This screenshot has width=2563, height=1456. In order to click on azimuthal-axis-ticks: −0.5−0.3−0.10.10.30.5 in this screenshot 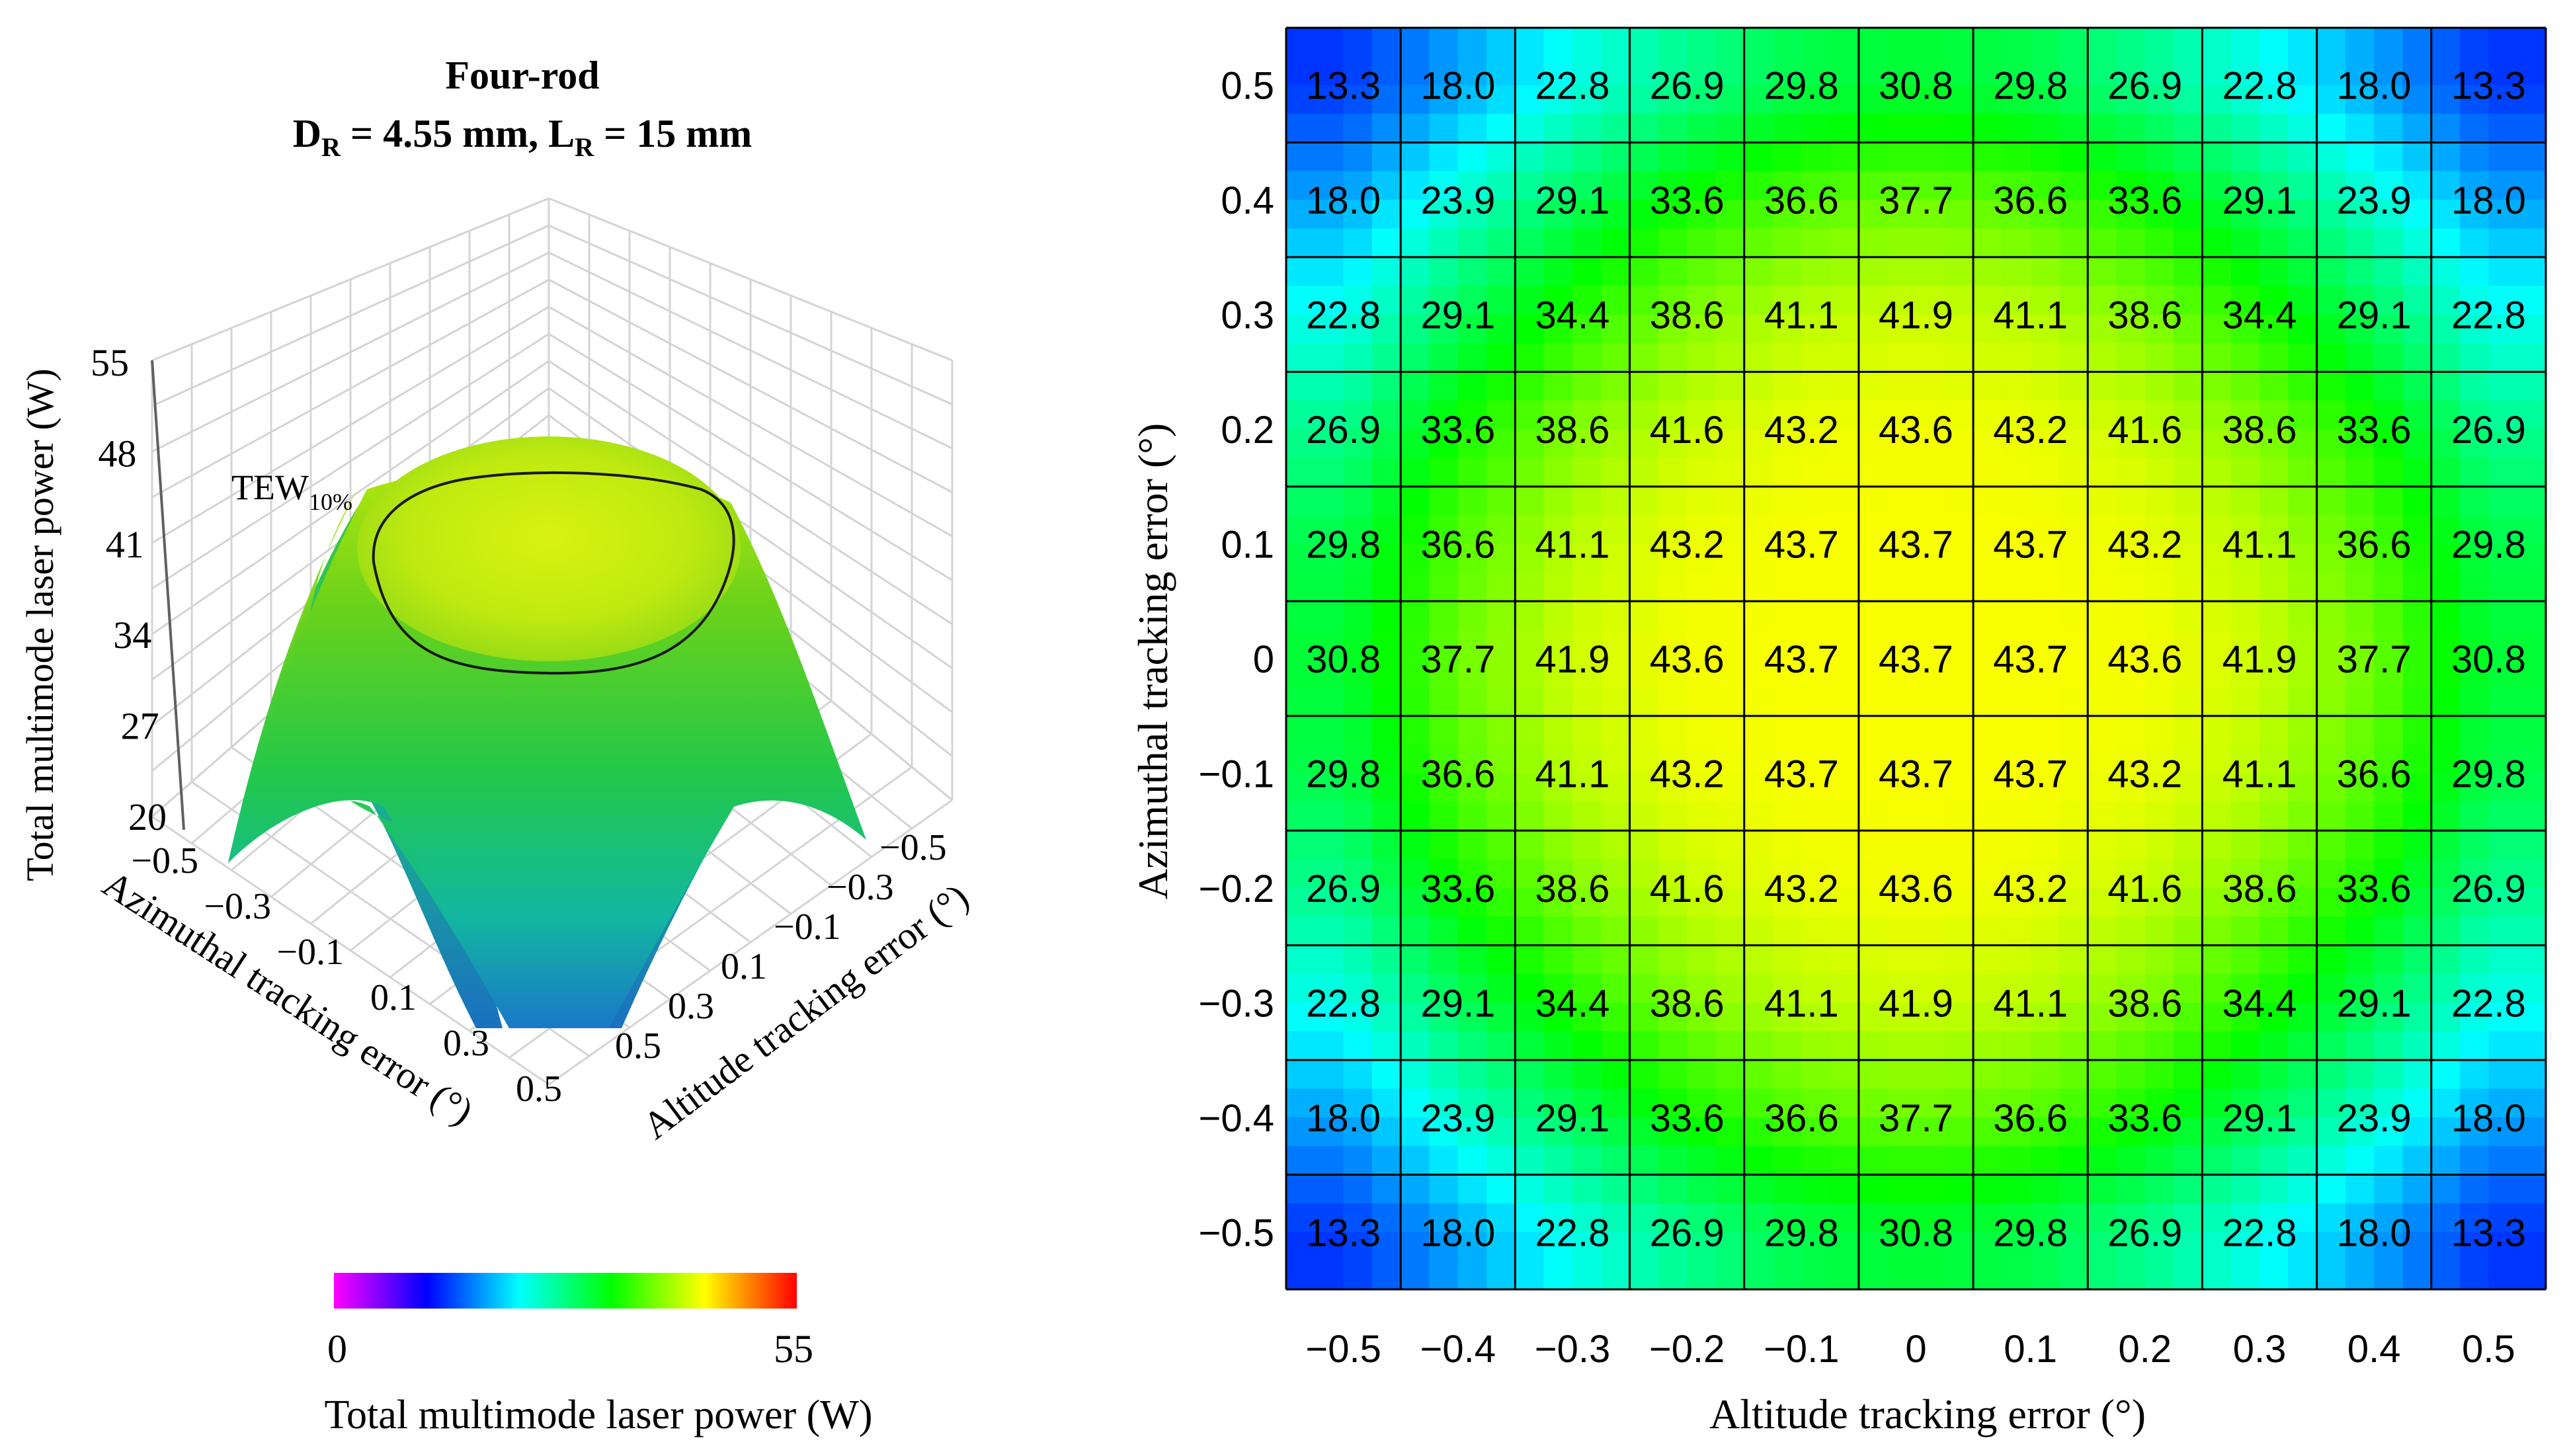, I will do `click(347, 975)`.